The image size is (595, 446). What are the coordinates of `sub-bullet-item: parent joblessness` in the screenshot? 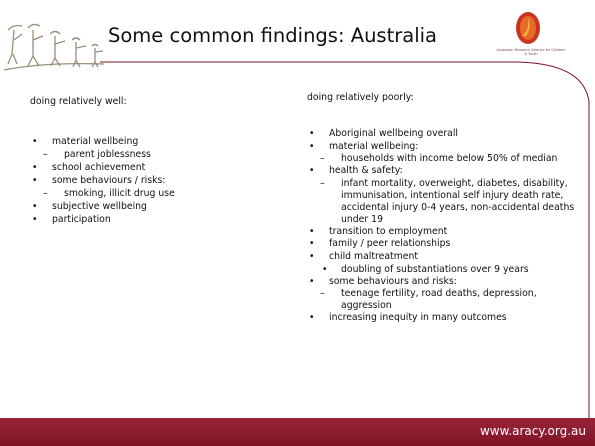 It's located at (160, 154).